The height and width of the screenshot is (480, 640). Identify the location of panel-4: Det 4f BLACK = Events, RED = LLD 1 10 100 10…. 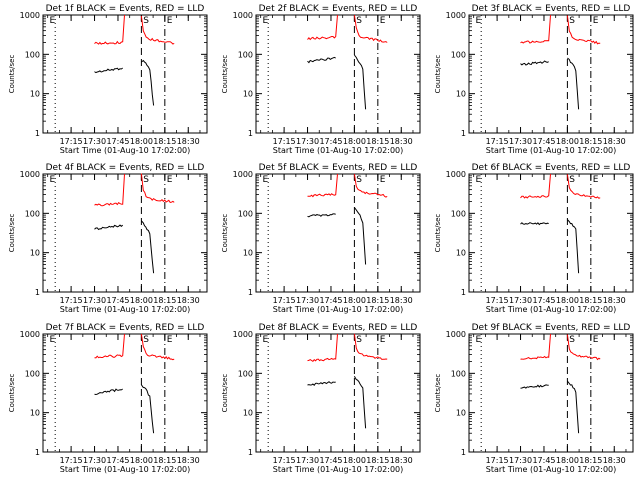
(108, 238).